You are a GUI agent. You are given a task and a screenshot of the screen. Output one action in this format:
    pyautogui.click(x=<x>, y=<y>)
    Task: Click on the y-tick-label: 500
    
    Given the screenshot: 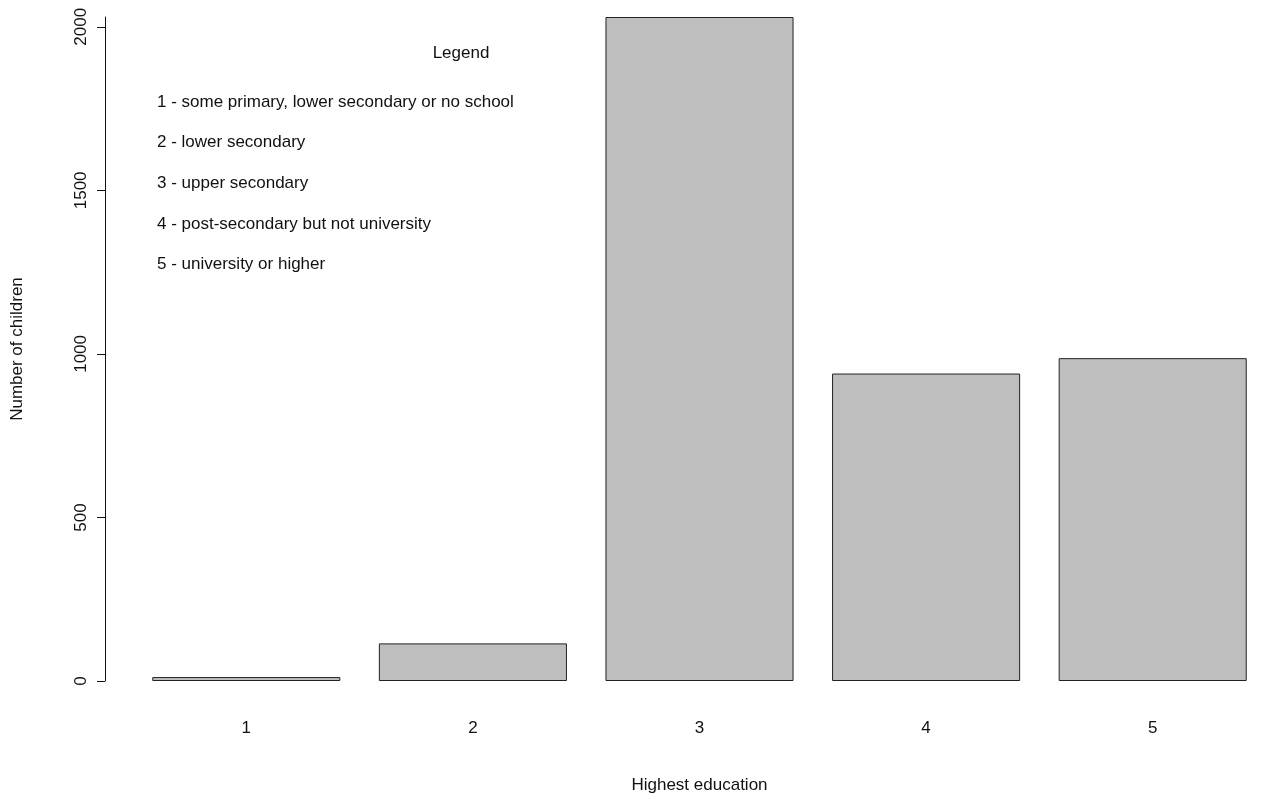 What is the action you would take?
    pyautogui.click(x=80, y=517)
    